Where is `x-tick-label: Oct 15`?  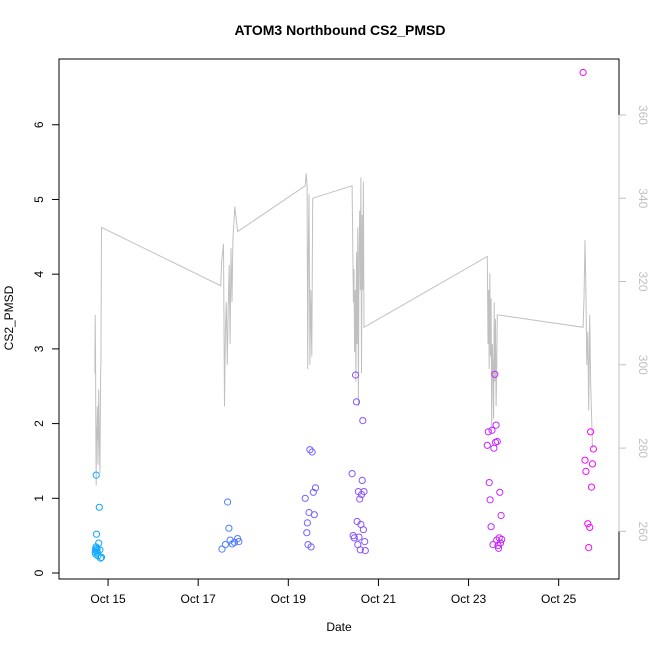 x-tick-label: Oct 15 is located at coordinates (108, 599).